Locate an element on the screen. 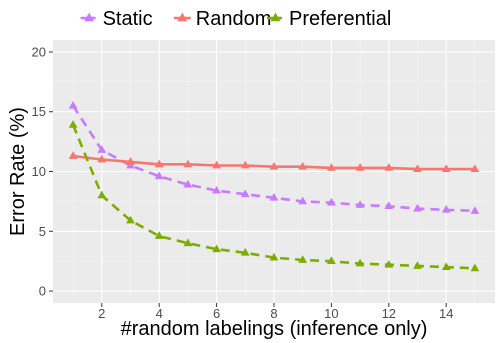  legend-item-preferential: Preferential is located at coordinates (329, 19).